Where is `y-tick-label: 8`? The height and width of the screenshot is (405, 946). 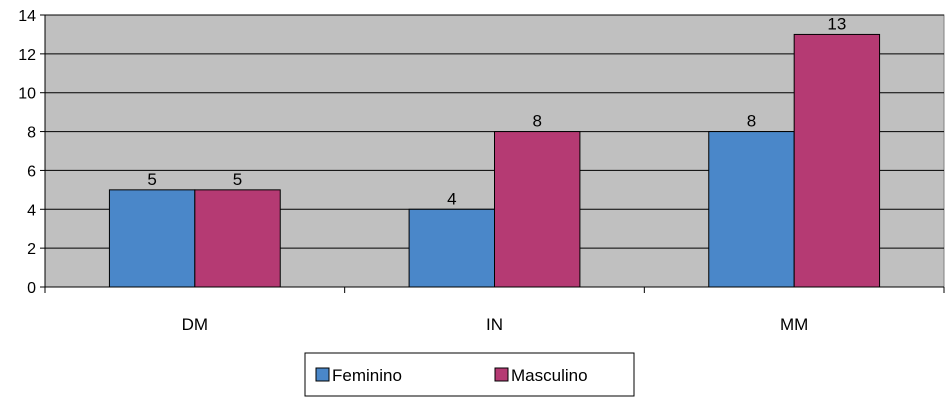
y-tick-label: 8 is located at coordinates (31, 133).